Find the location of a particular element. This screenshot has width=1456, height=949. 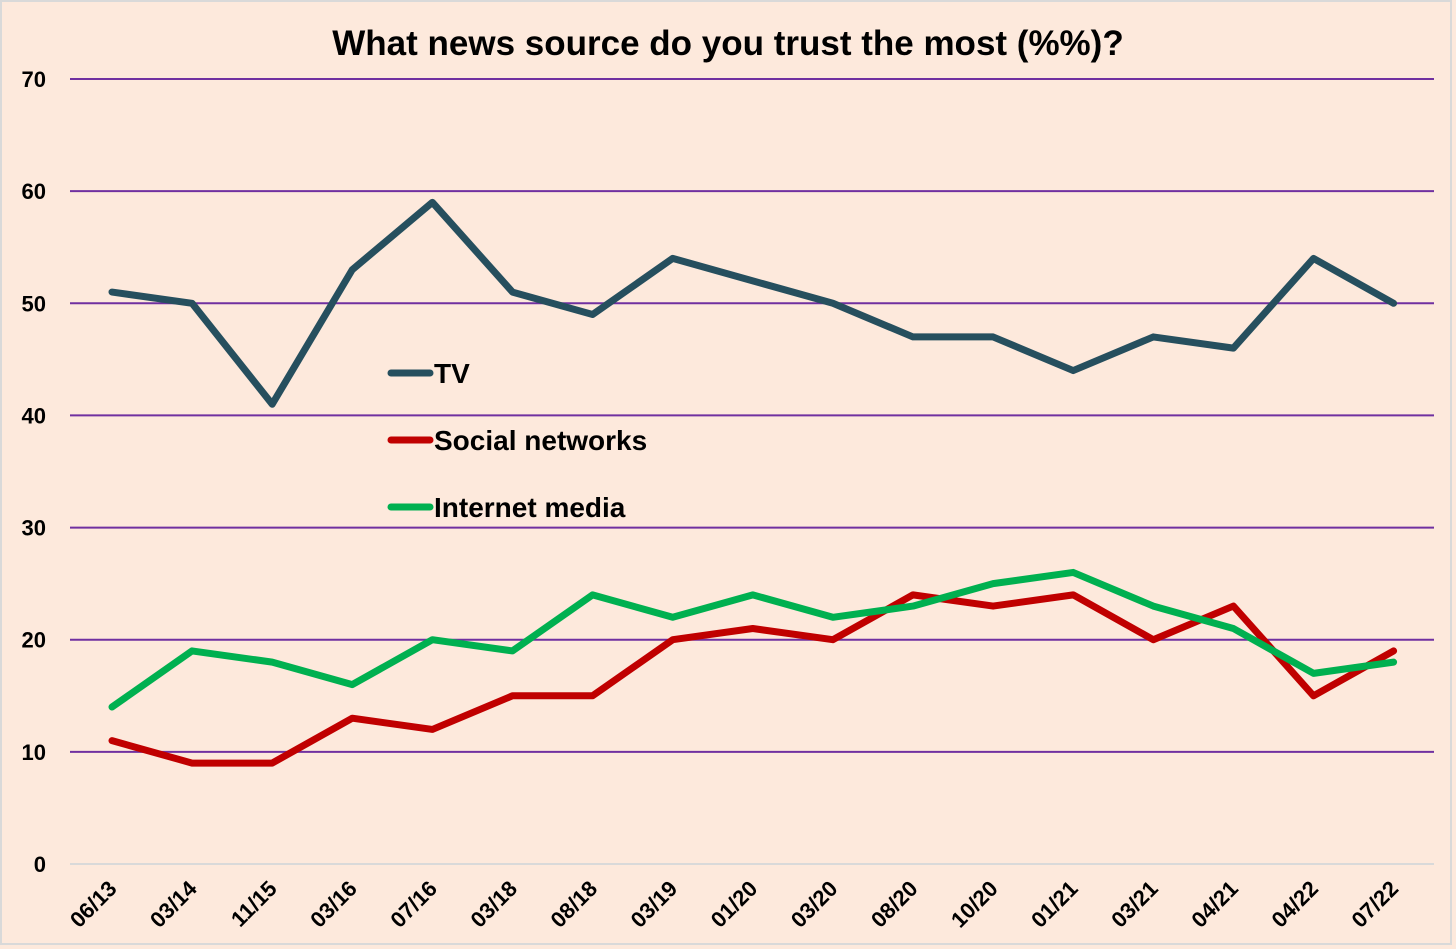

legend-label: Internet media is located at coordinates (530, 507).